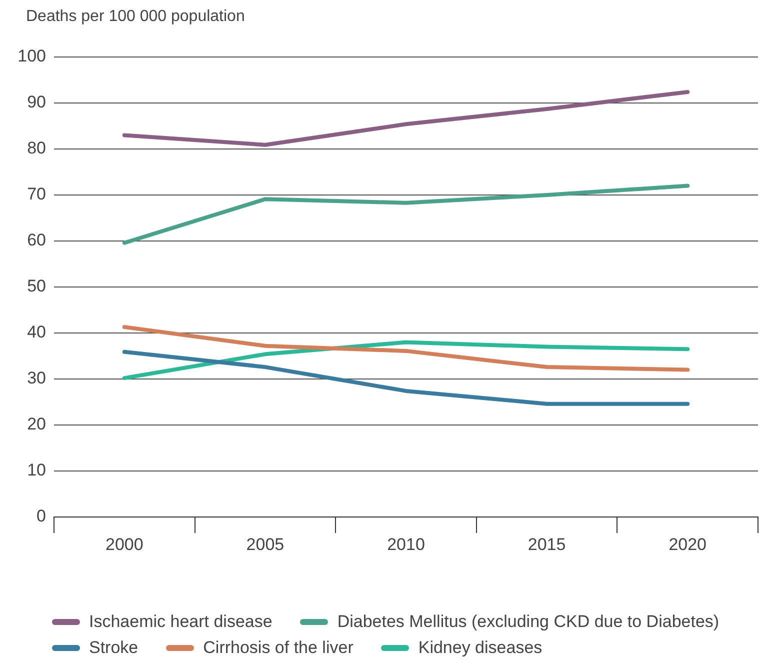  Describe the element at coordinates (265, 544) in the screenshot. I see `x-tick-label: 2005` at that location.